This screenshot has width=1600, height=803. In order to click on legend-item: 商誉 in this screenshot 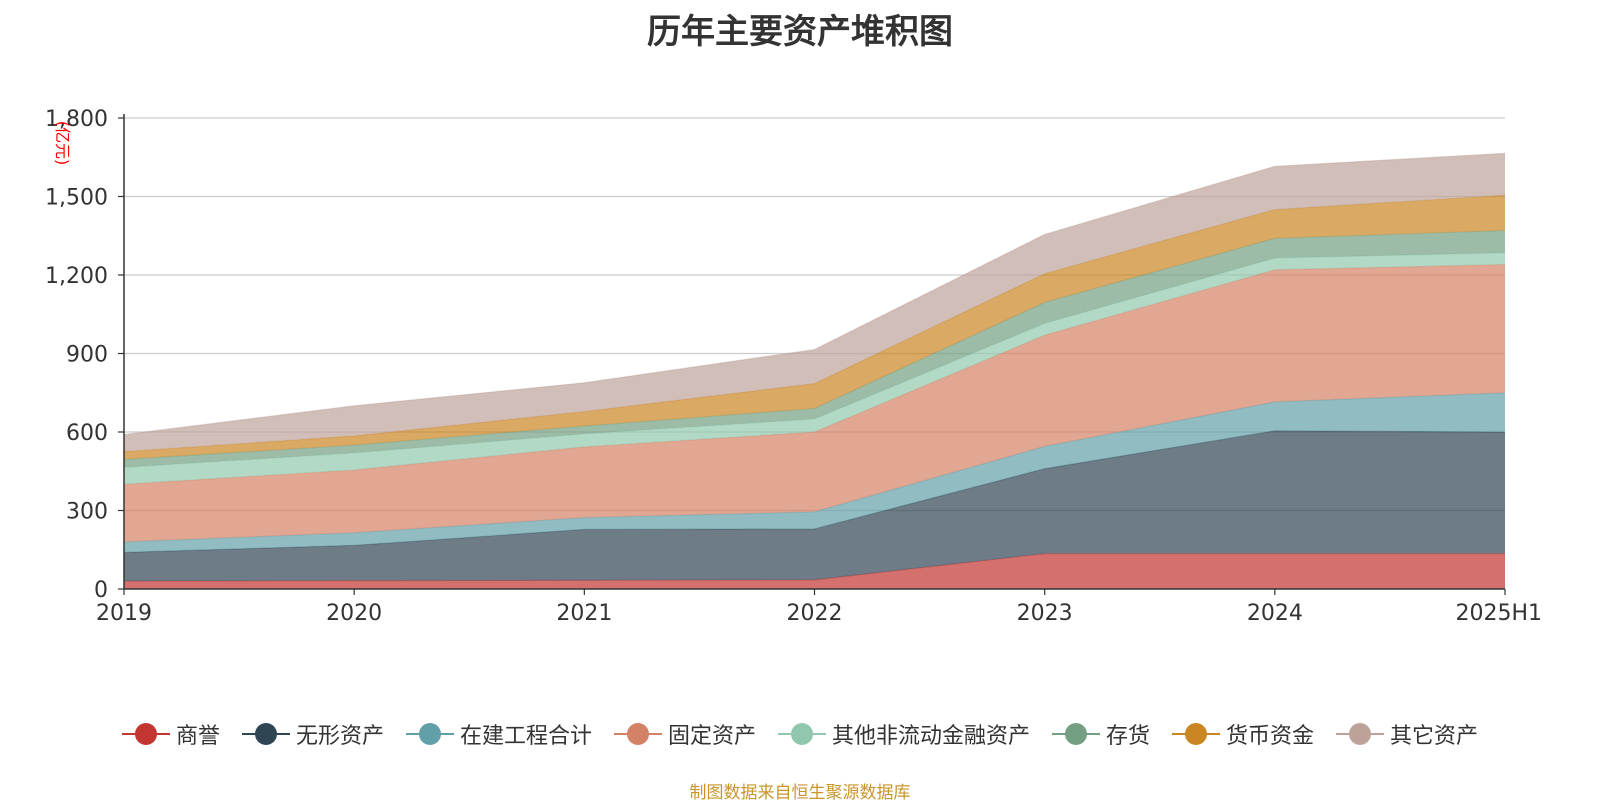, I will do `click(170, 734)`.